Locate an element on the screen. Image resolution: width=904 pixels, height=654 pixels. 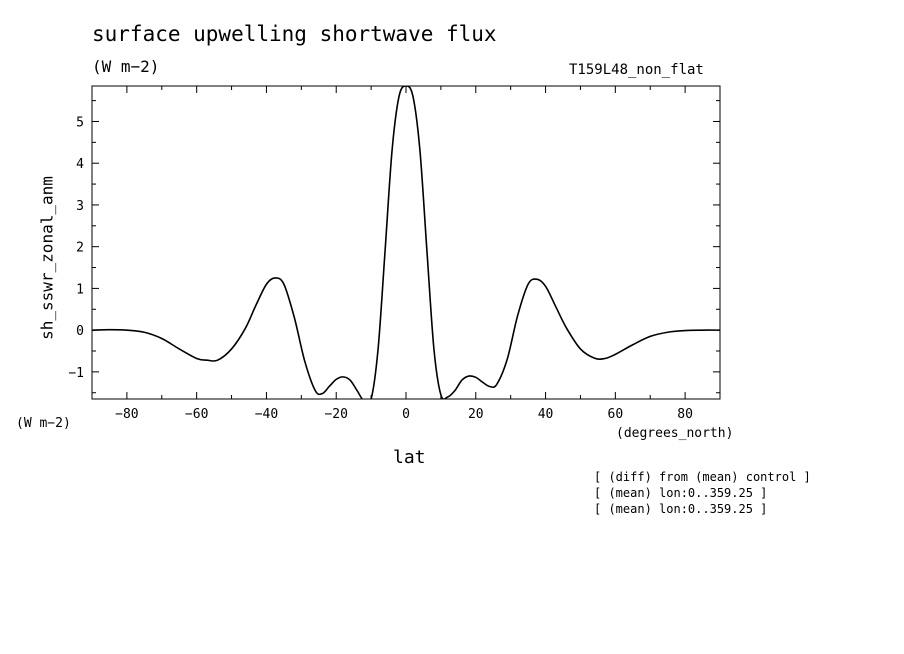
x-tick-label: 0 is located at coordinates (406, 414).